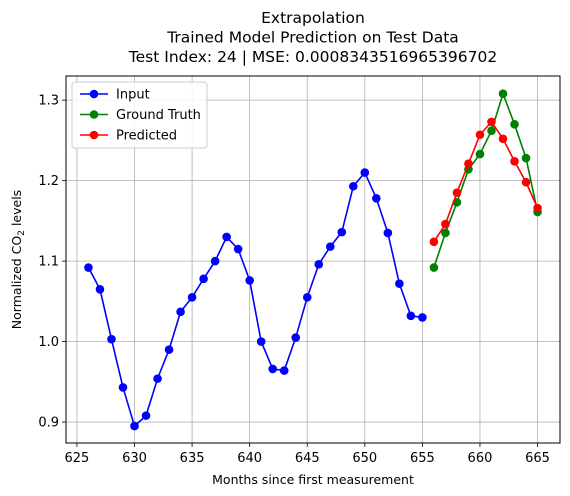 The height and width of the screenshot is (496, 570). I want to click on x-axis: 625 630 635 640 645 650 655 660 665, so click(307, 454).